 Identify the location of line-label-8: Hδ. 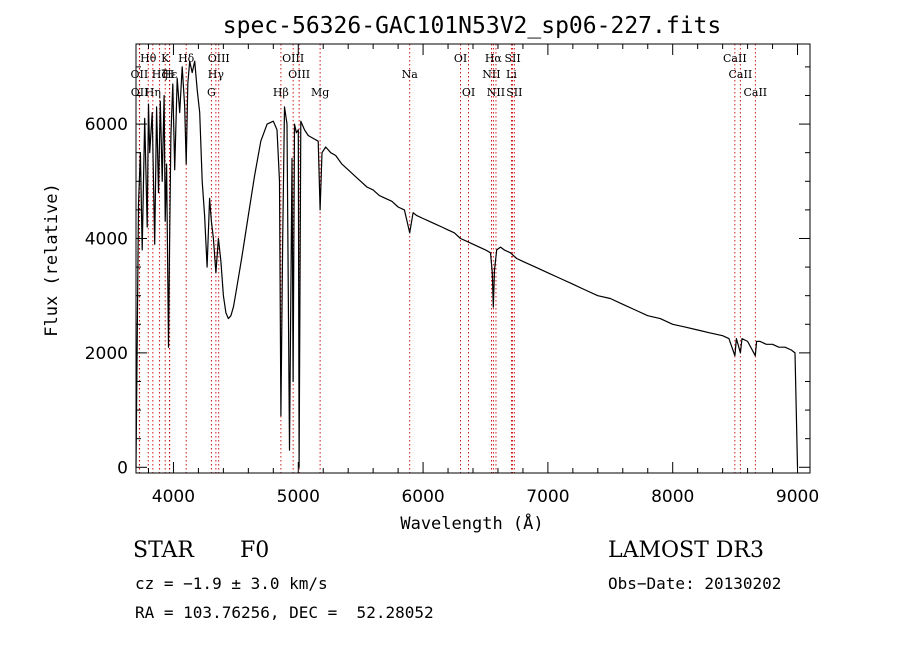
(186, 58).